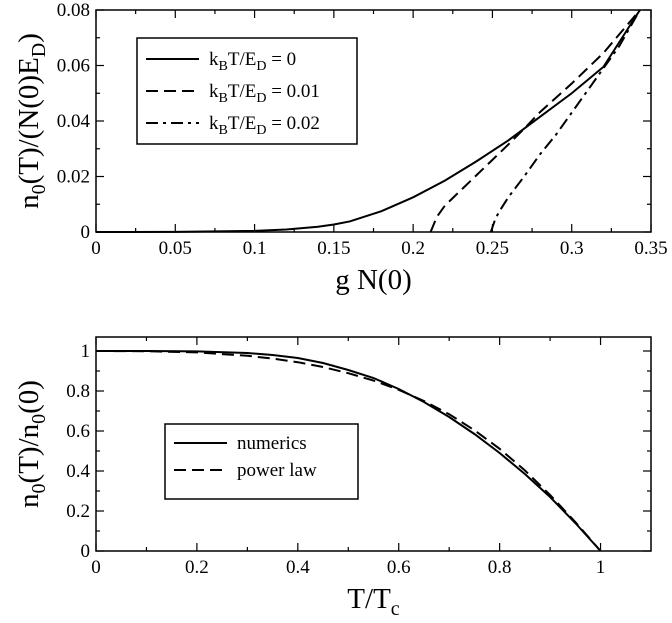  I want to click on y-tick-label: 0.06, so click(73, 66).